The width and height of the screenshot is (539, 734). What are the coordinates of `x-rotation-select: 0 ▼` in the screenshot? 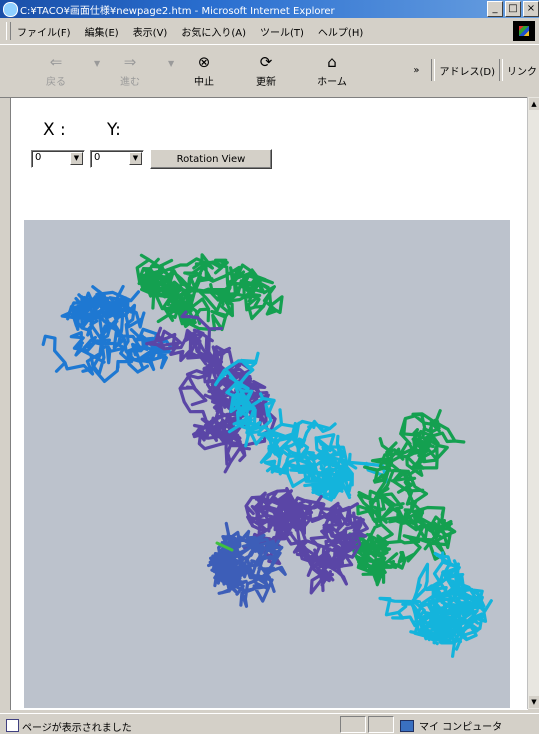 It's located at (58, 159).